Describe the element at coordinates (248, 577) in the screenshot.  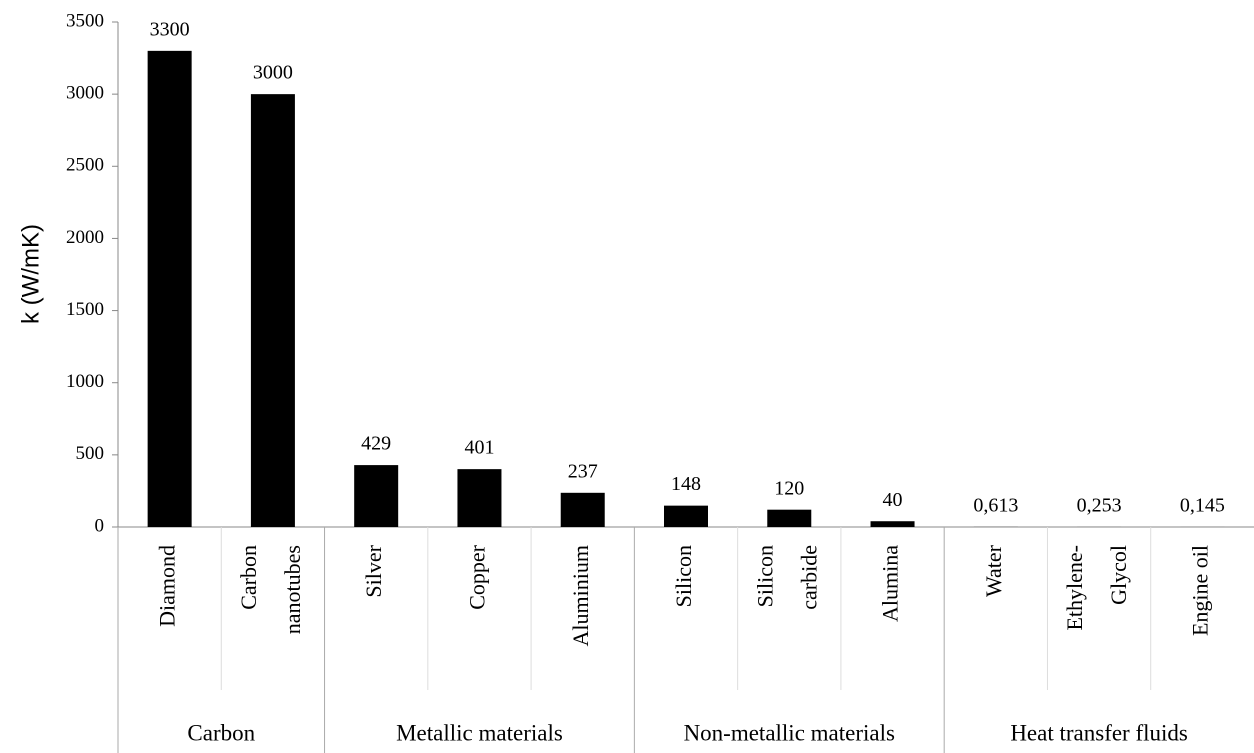
I see `x-tick-label: Carbon` at that location.